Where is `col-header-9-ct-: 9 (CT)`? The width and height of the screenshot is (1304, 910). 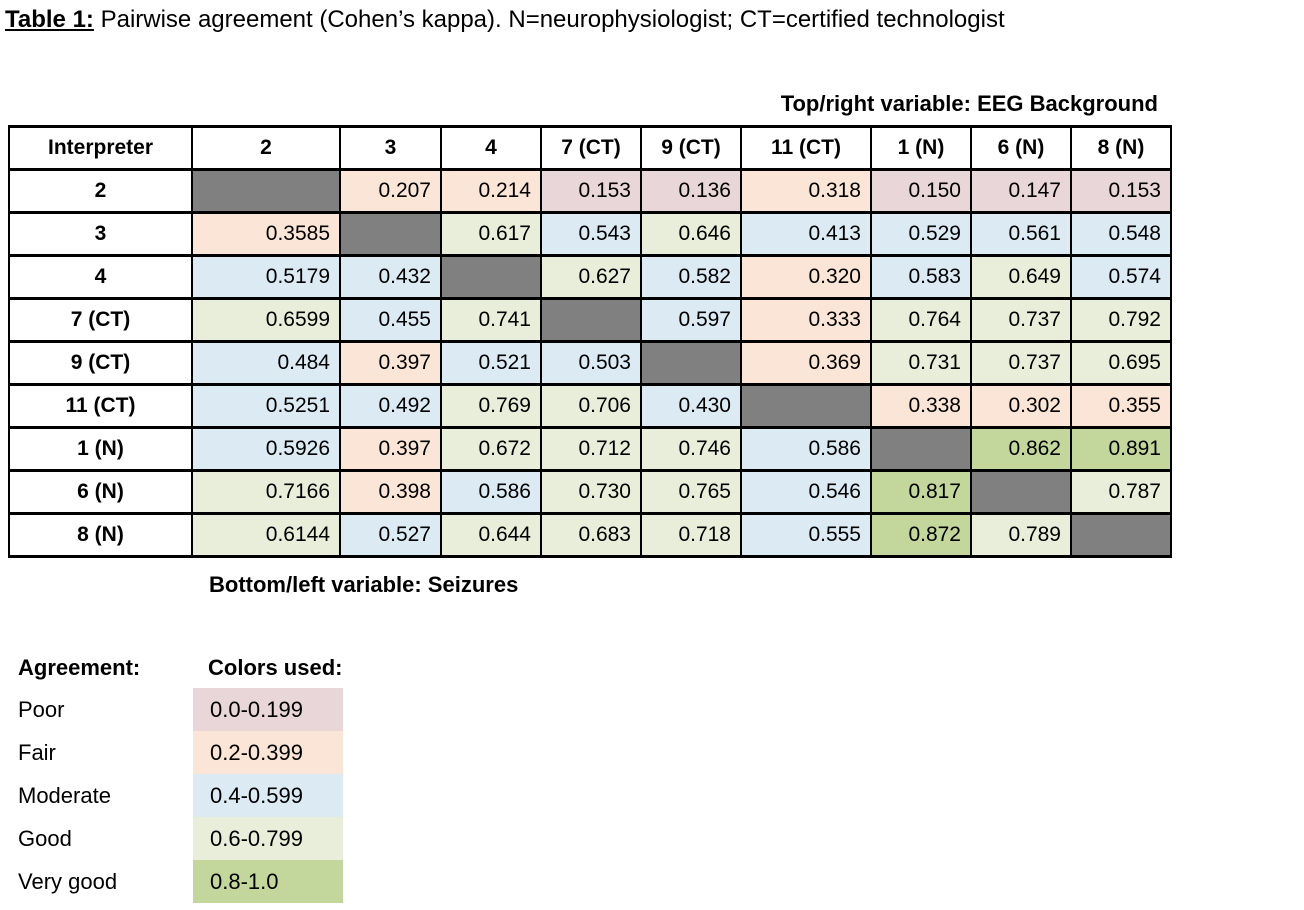
col-header-9-ct-: 9 (CT) is located at coordinates (691, 148).